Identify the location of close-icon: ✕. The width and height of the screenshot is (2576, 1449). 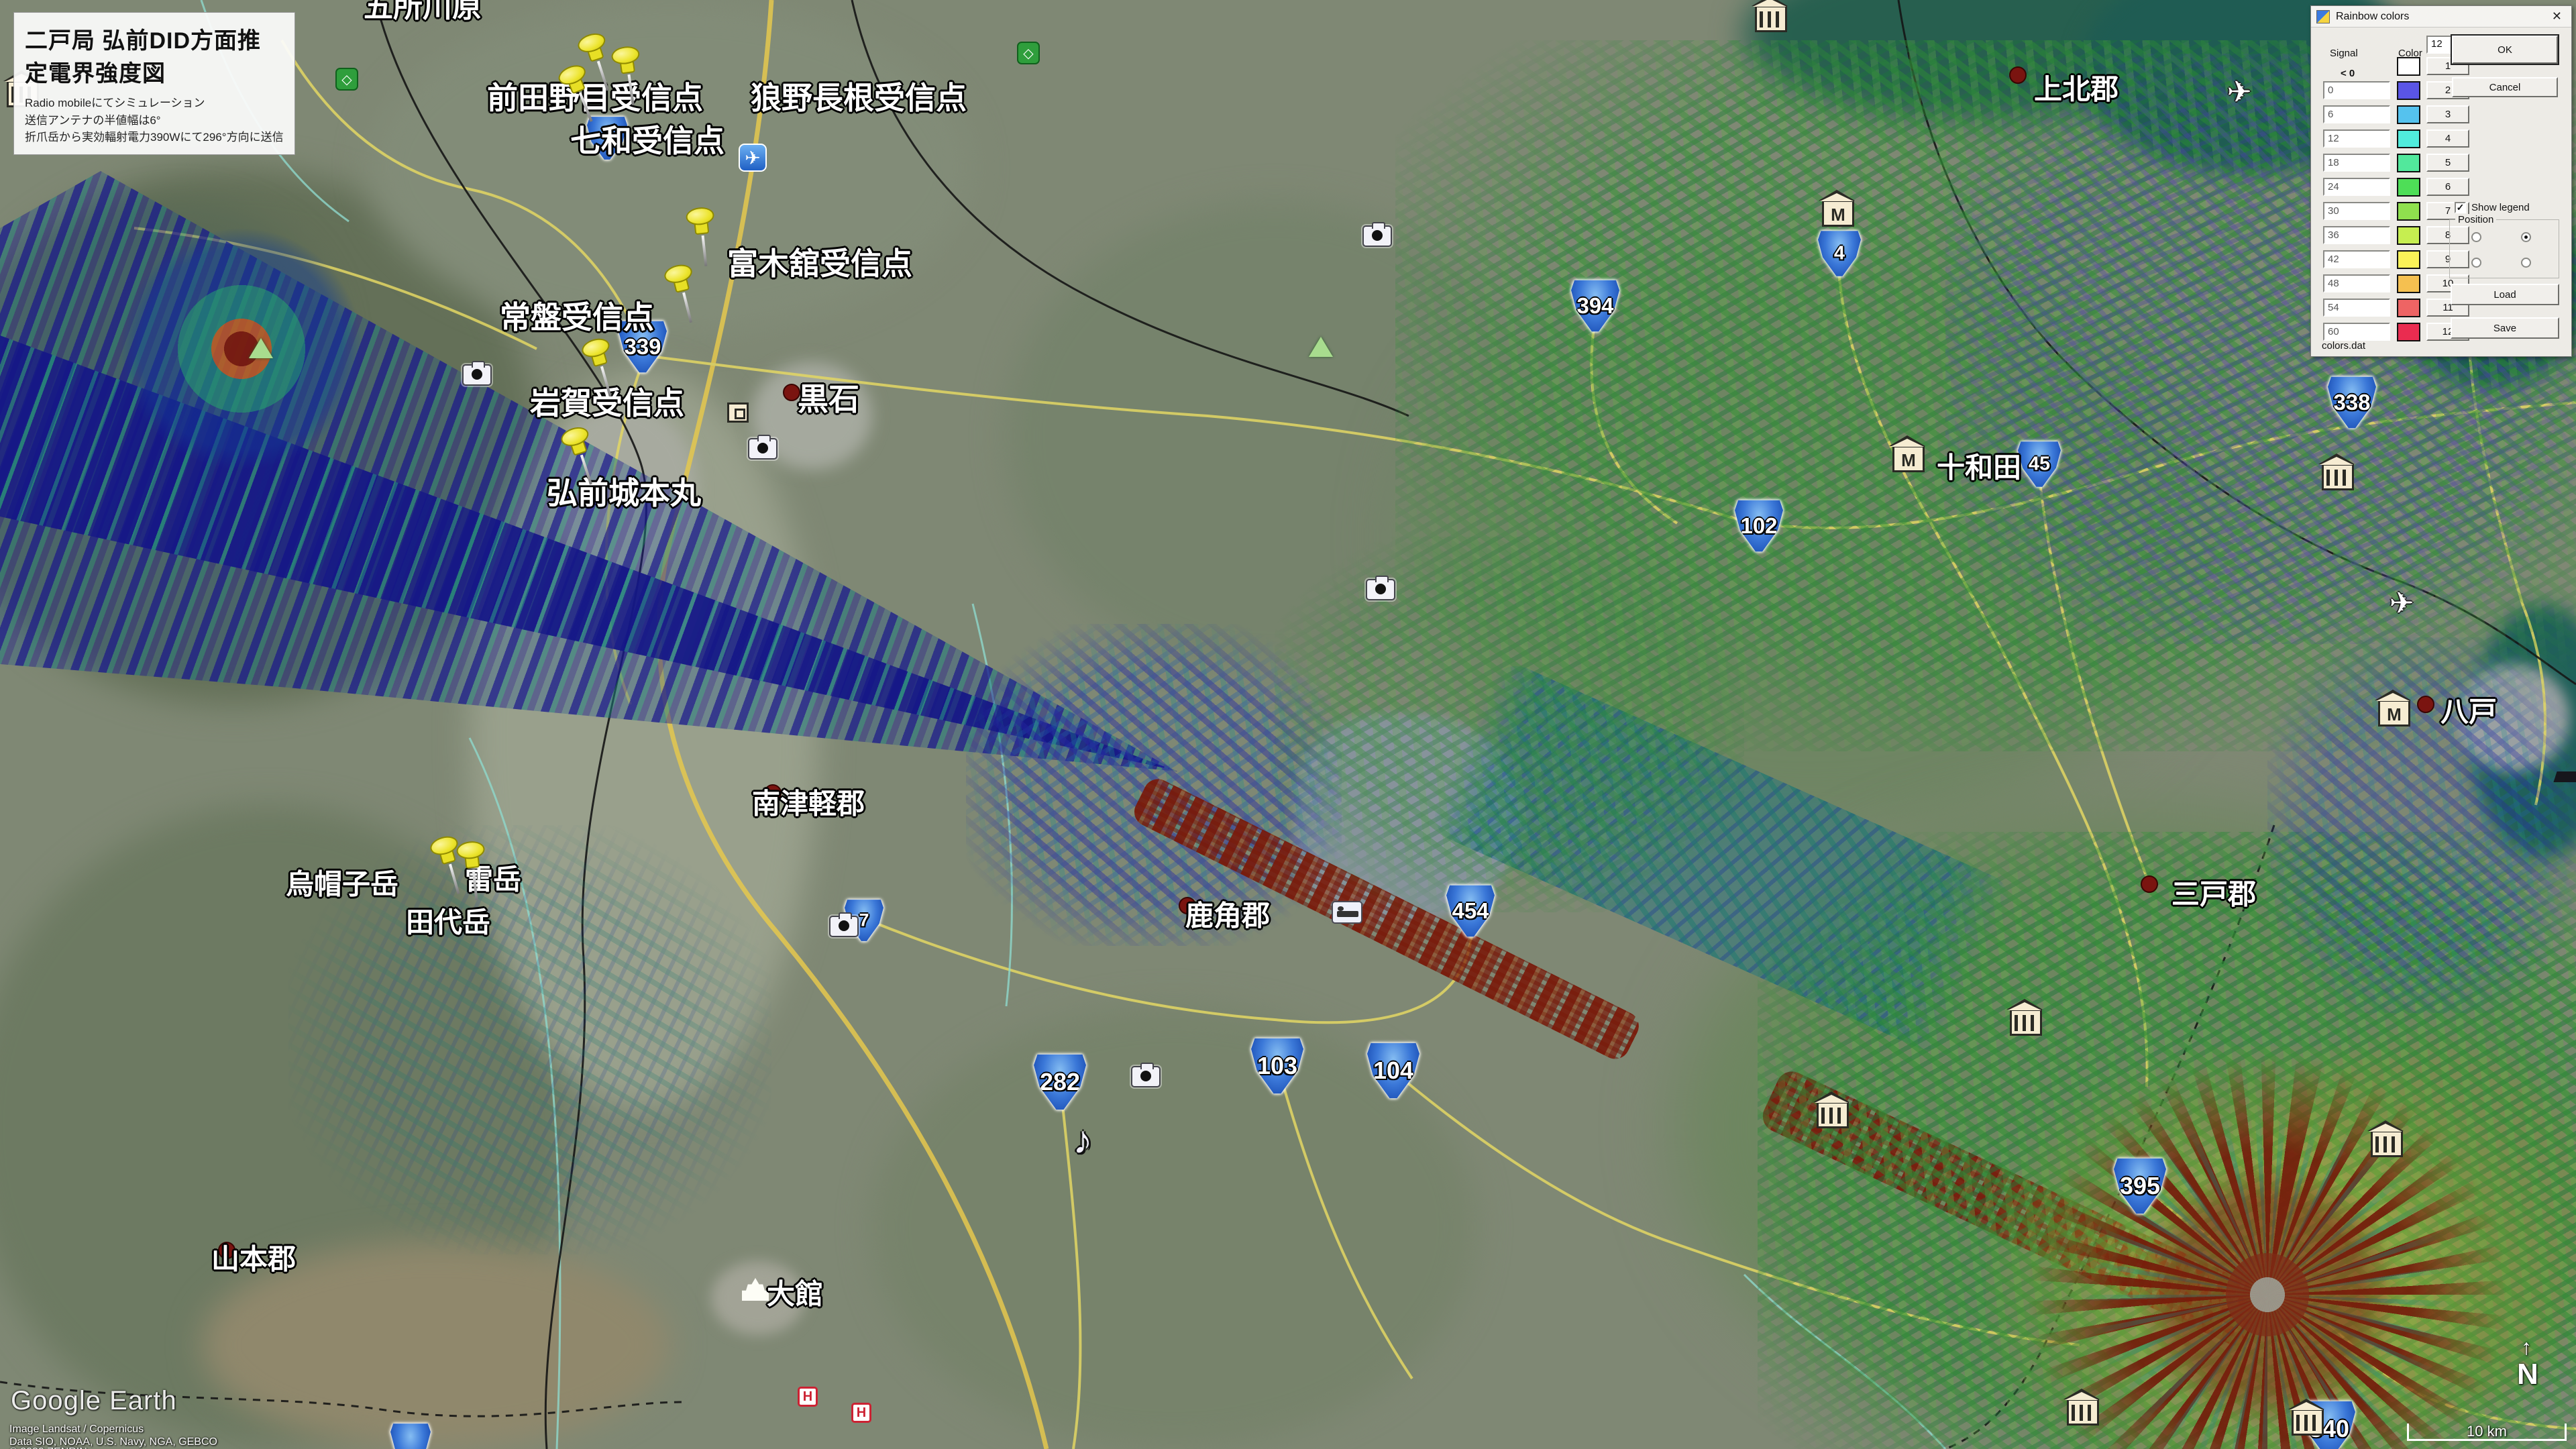
(2556, 16).